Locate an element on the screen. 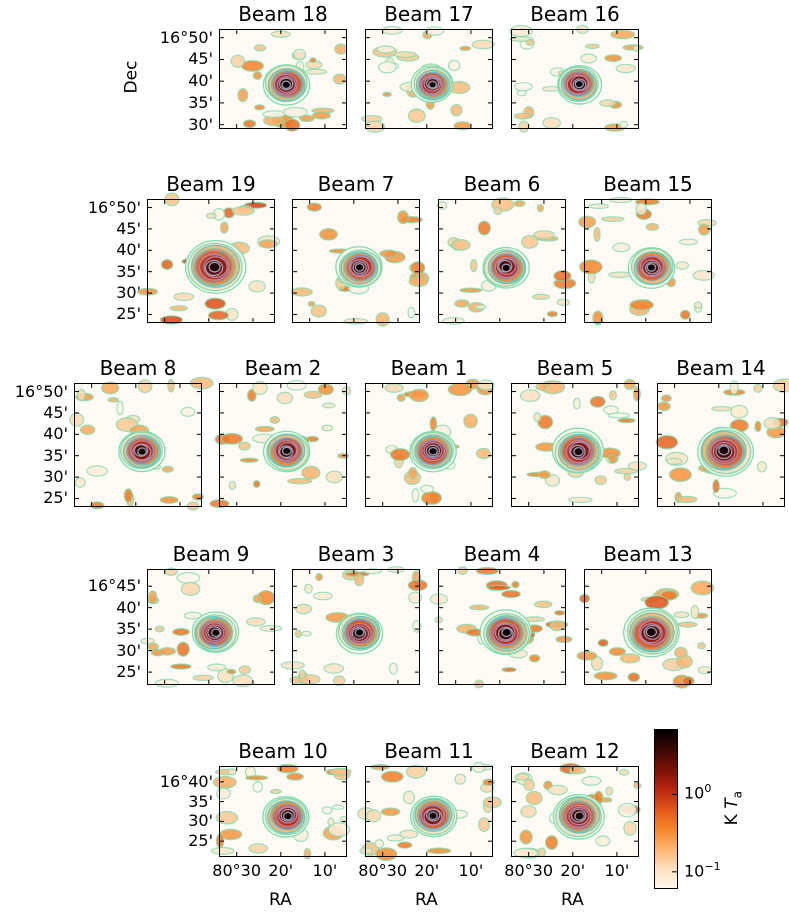 The height and width of the screenshot is (916, 789). colorbar-gradient is located at coordinates (666, 809).